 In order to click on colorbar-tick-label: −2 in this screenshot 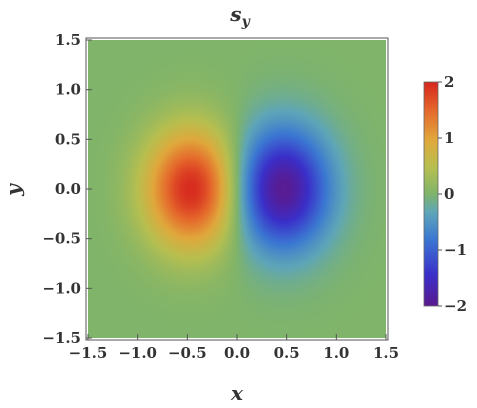, I will do `click(455, 306)`.